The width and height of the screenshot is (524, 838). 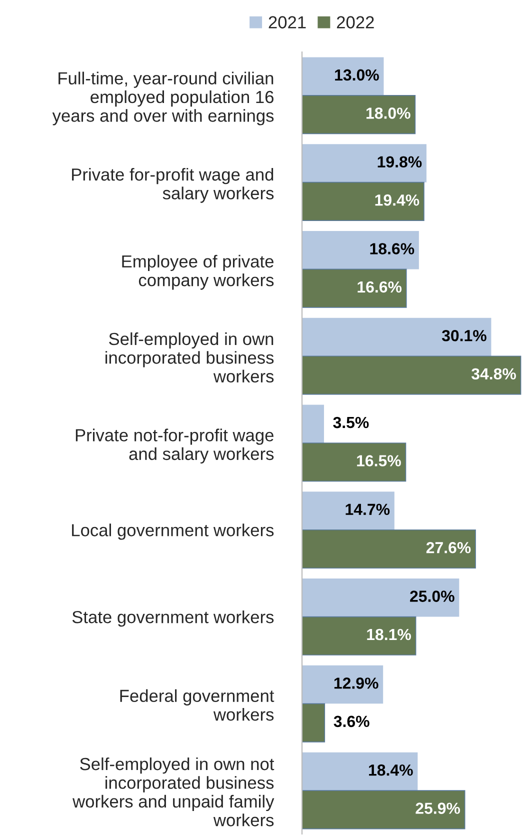 I want to click on y-tick-label: Full-time, year-round civilian employed population 16 years and over with earnings, so click(x=163, y=99).